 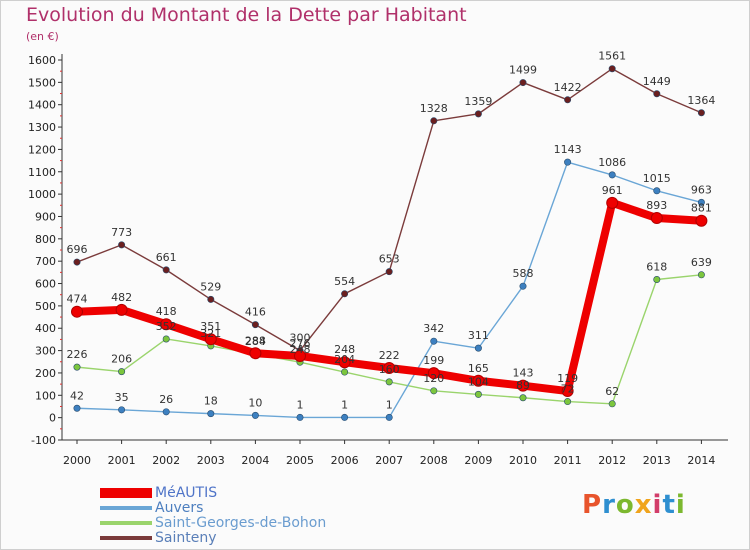 I want to click on data-label: 120, so click(x=433, y=378).